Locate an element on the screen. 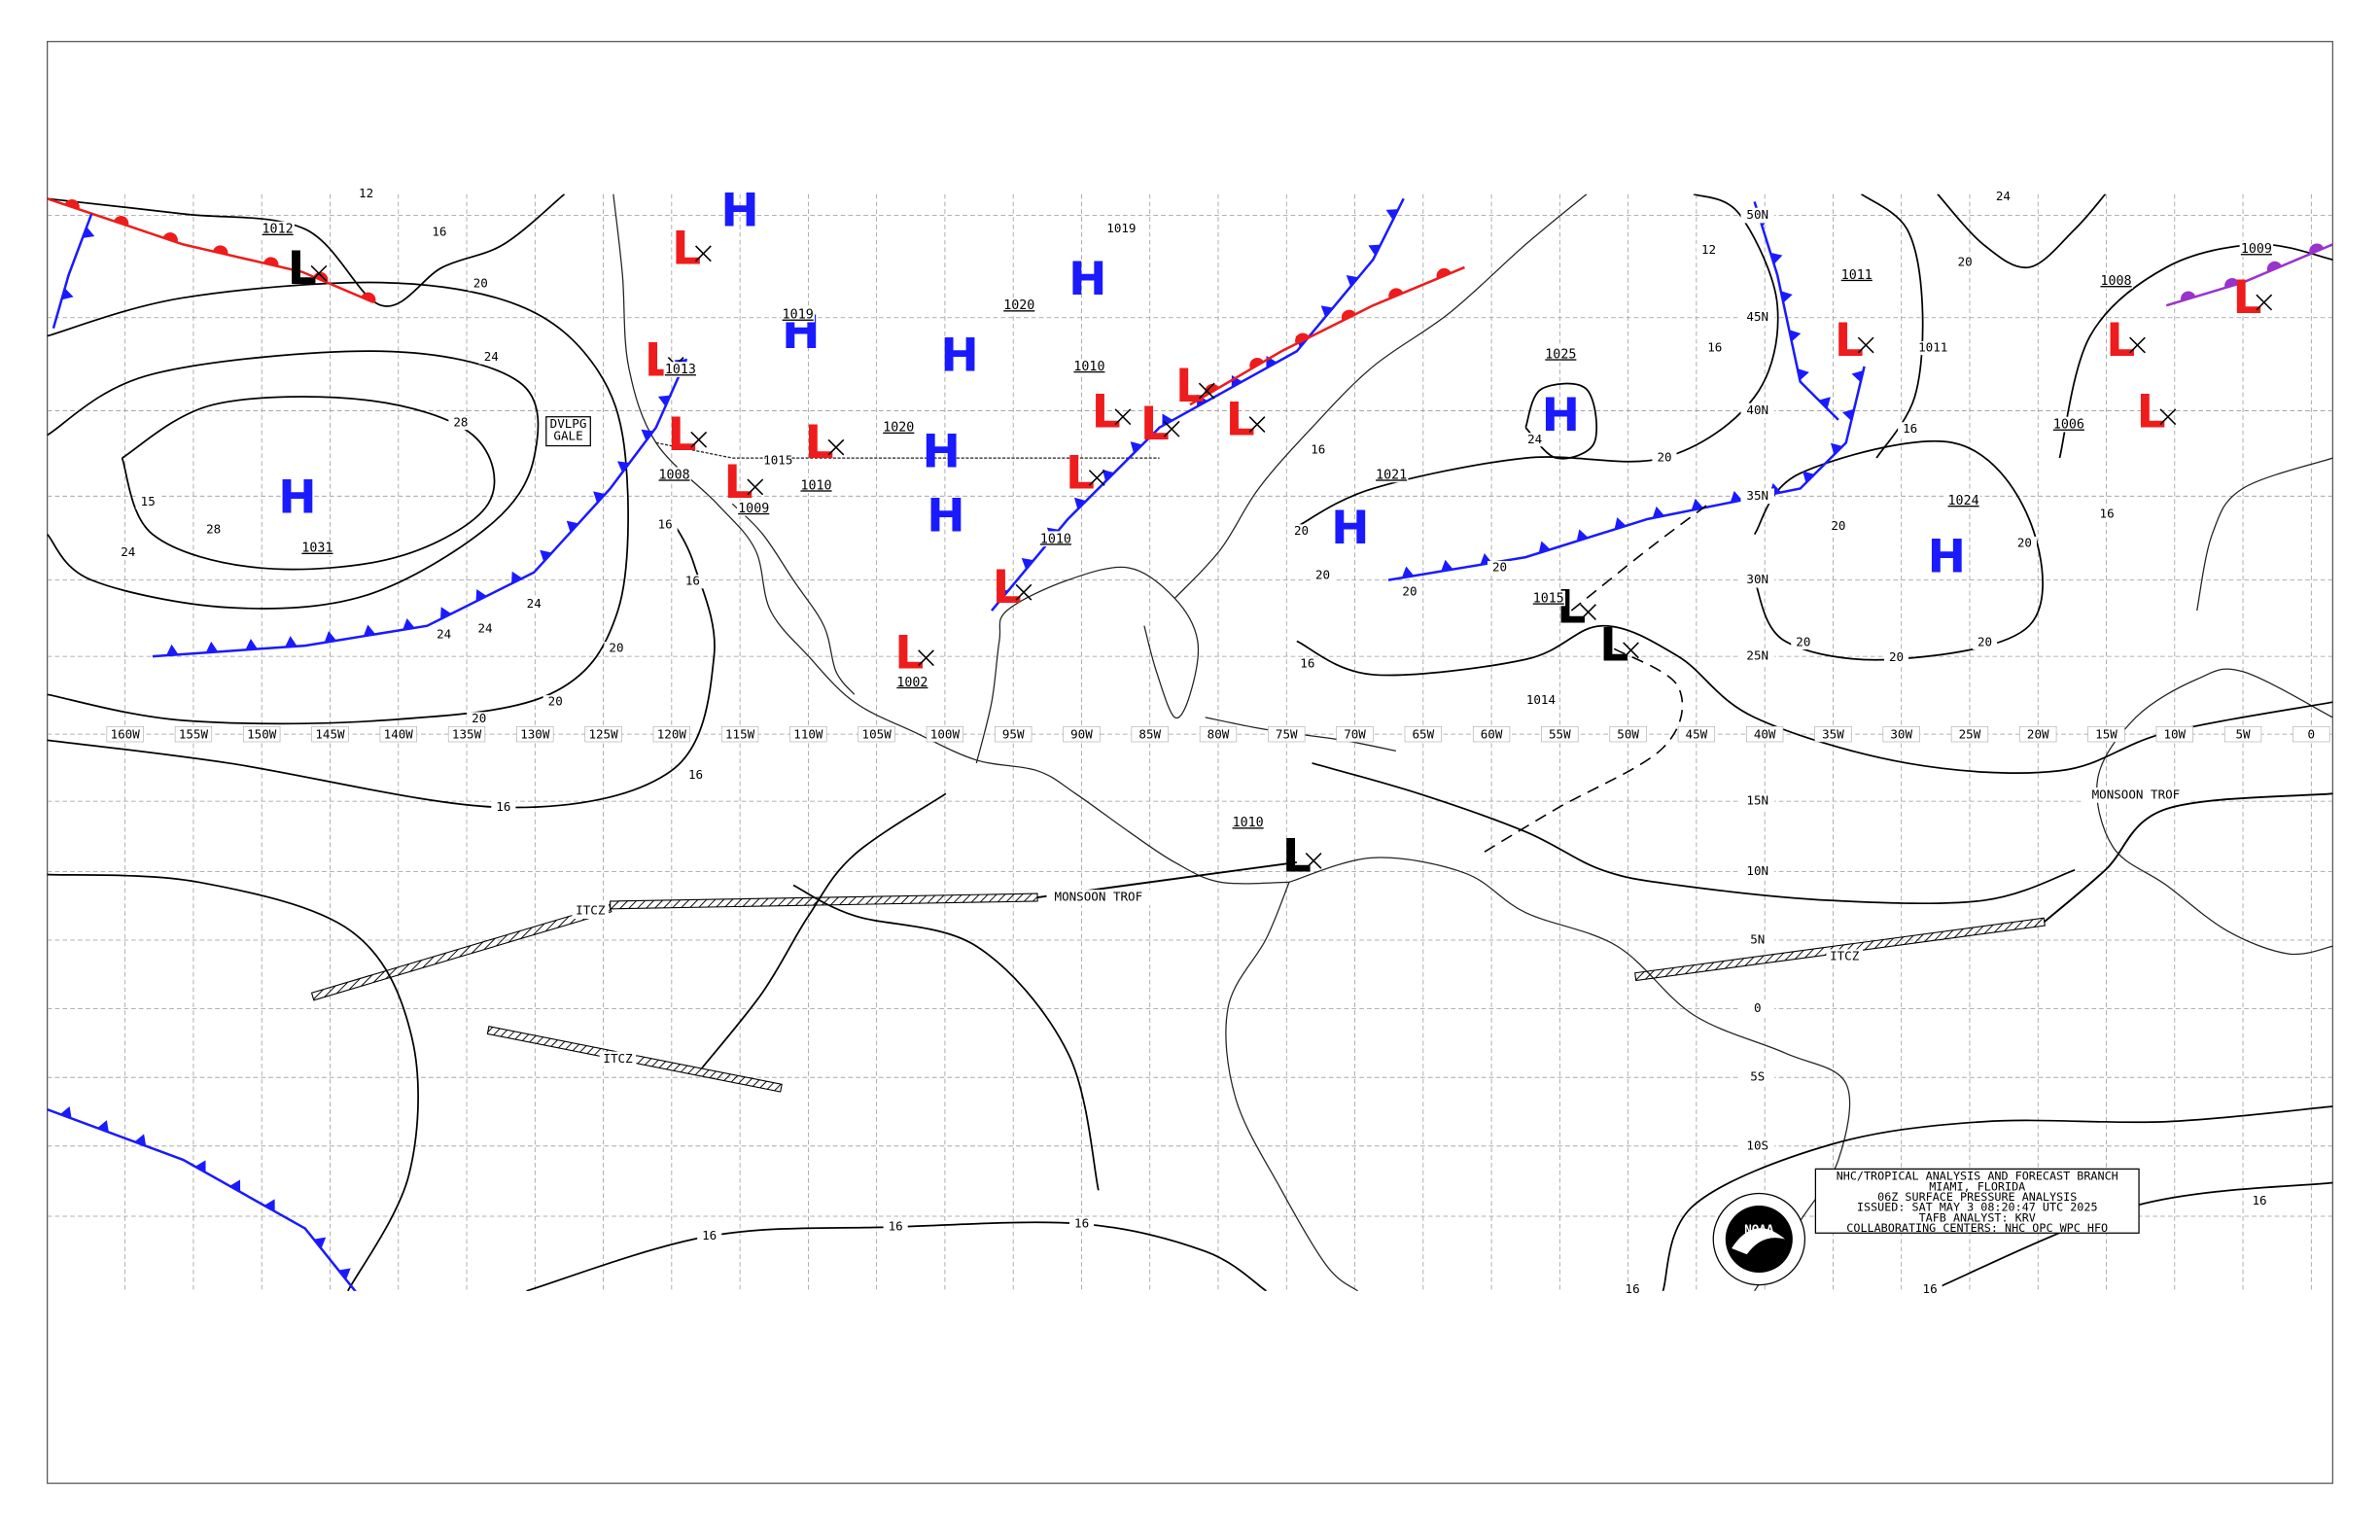  longitude-label: 55W is located at coordinates (1560, 733).